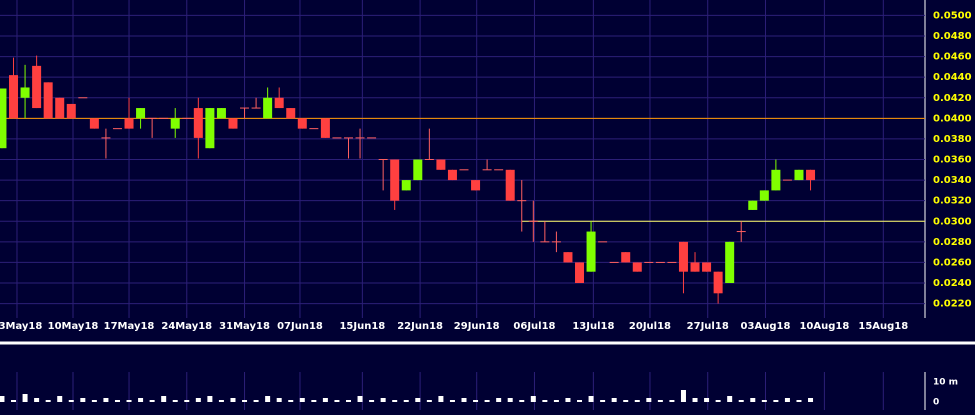 This screenshot has width=975, height=415. I want to click on y-tick-label: 0.0340, so click(952, 180).